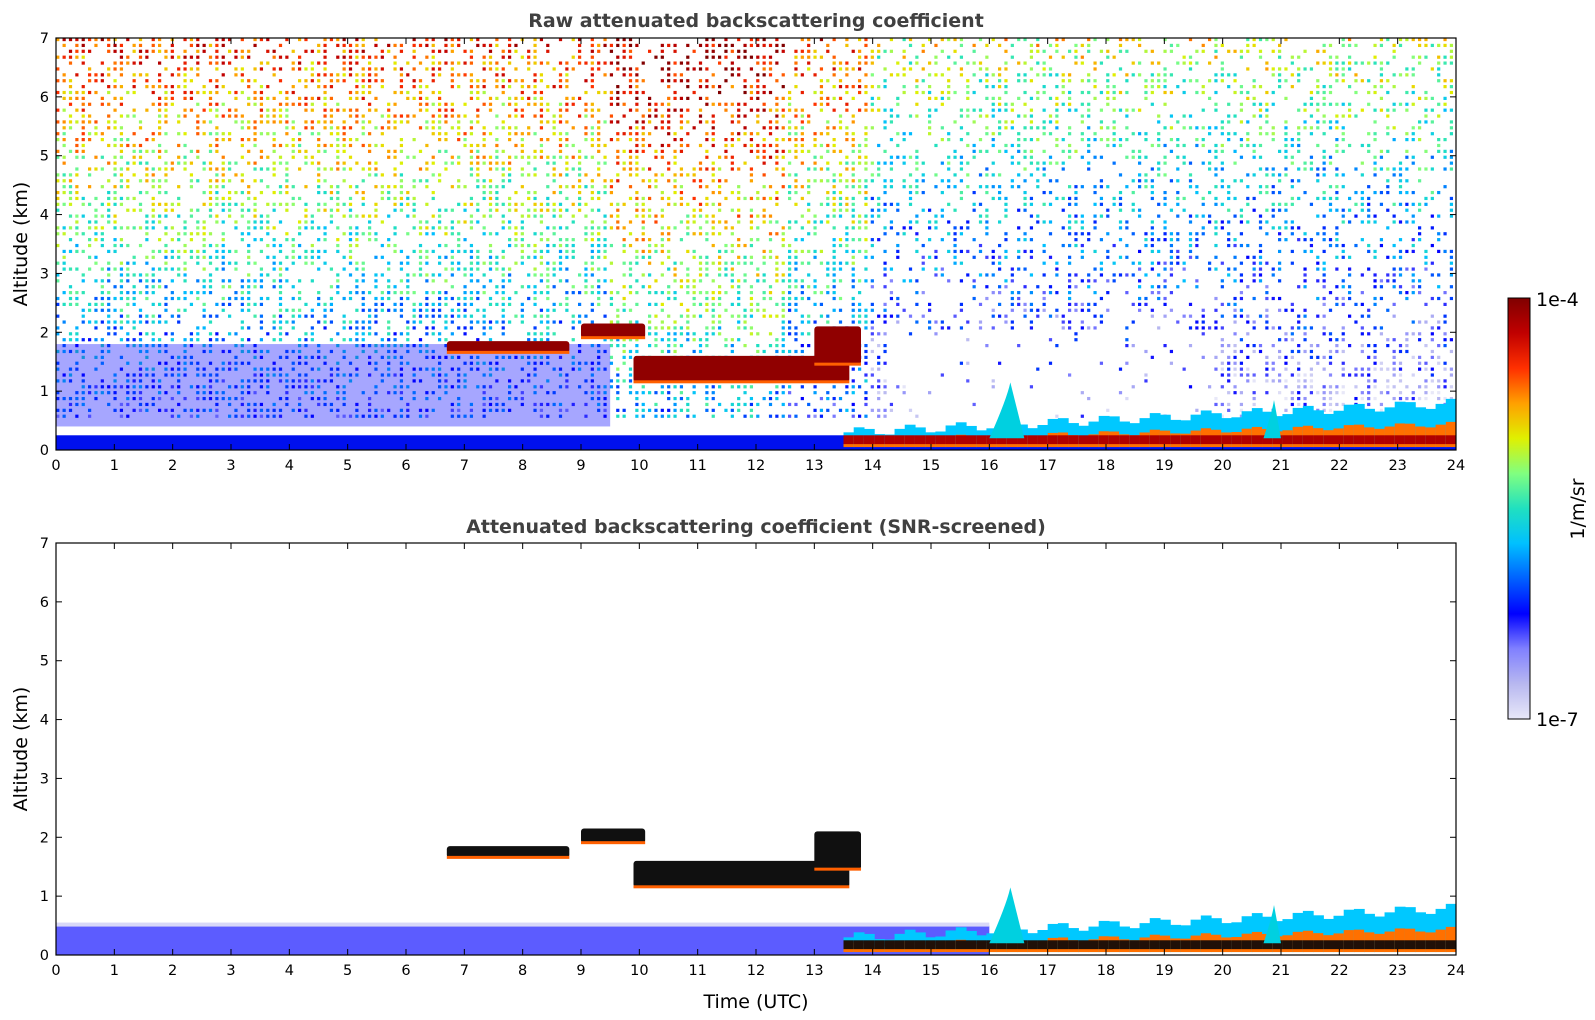 The image size is (1595, 1020). I want to click on bottom-heatmap, so click(756, 891).